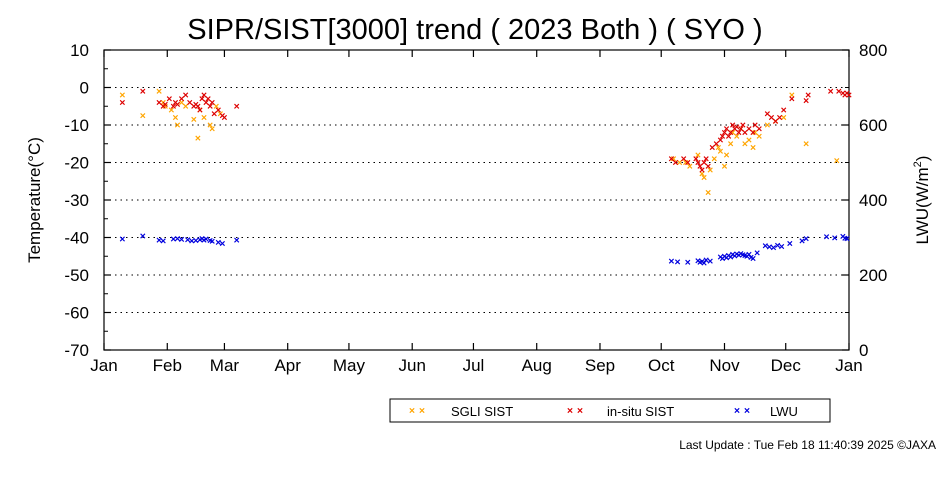 The height and width of the screenshot is (480, 950). What do you see at coordinates (482, 411) in the screenshot?
I see `legend-label: SGLI SIST` at bounding box center [482, 411].